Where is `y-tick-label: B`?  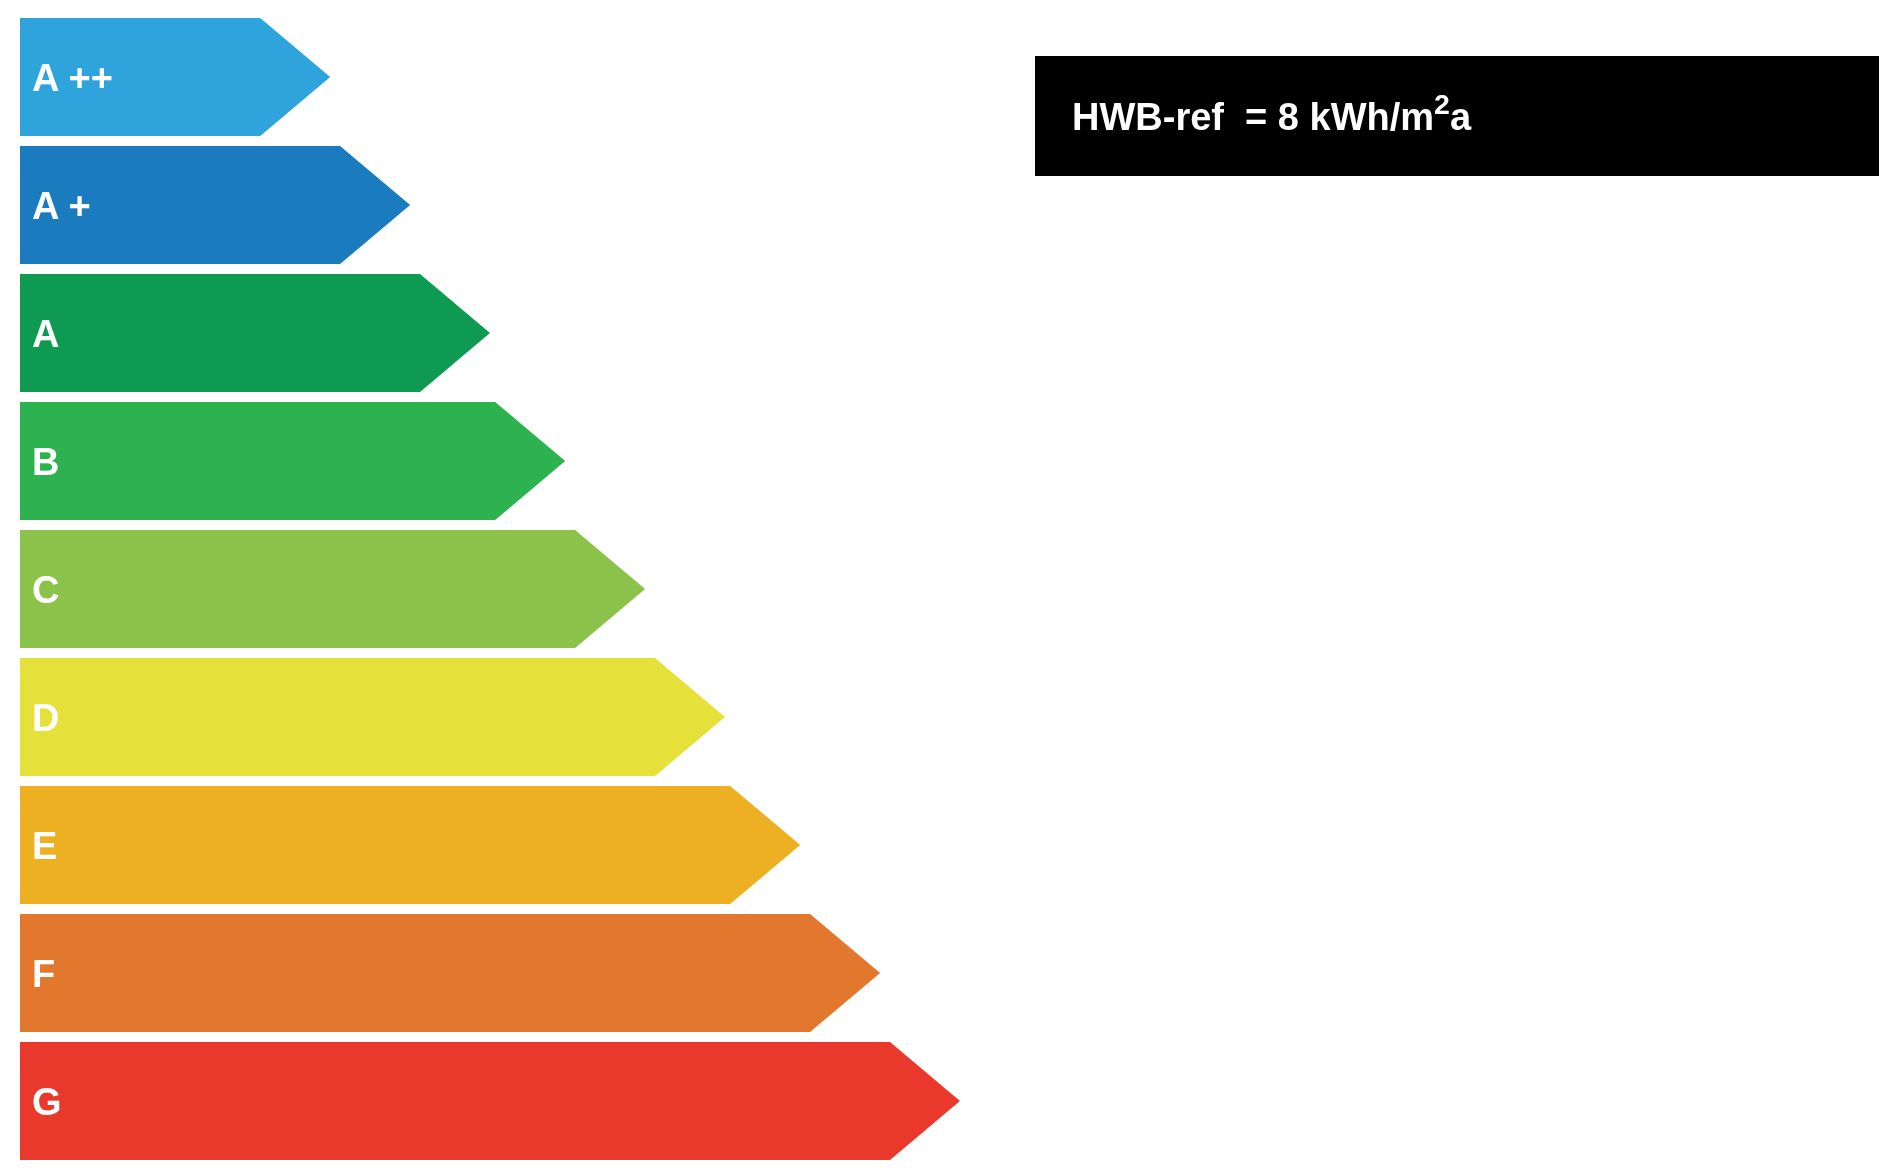
y-tick-label: B is located at coordinates (46, 462).